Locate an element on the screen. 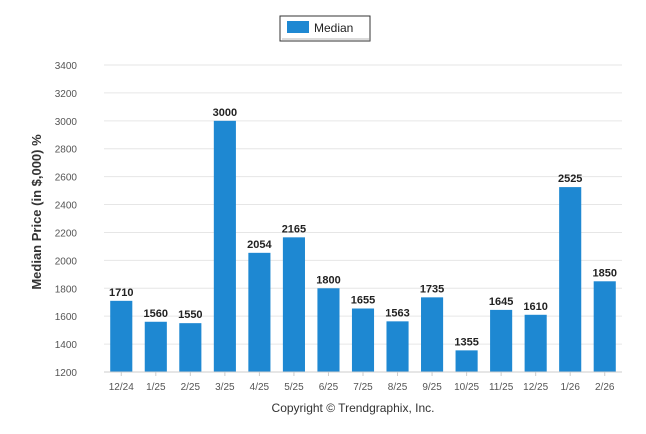 This screenshot has height=434, width=646. x-tick-label: 4/25 is located at coordinates (260, 387).